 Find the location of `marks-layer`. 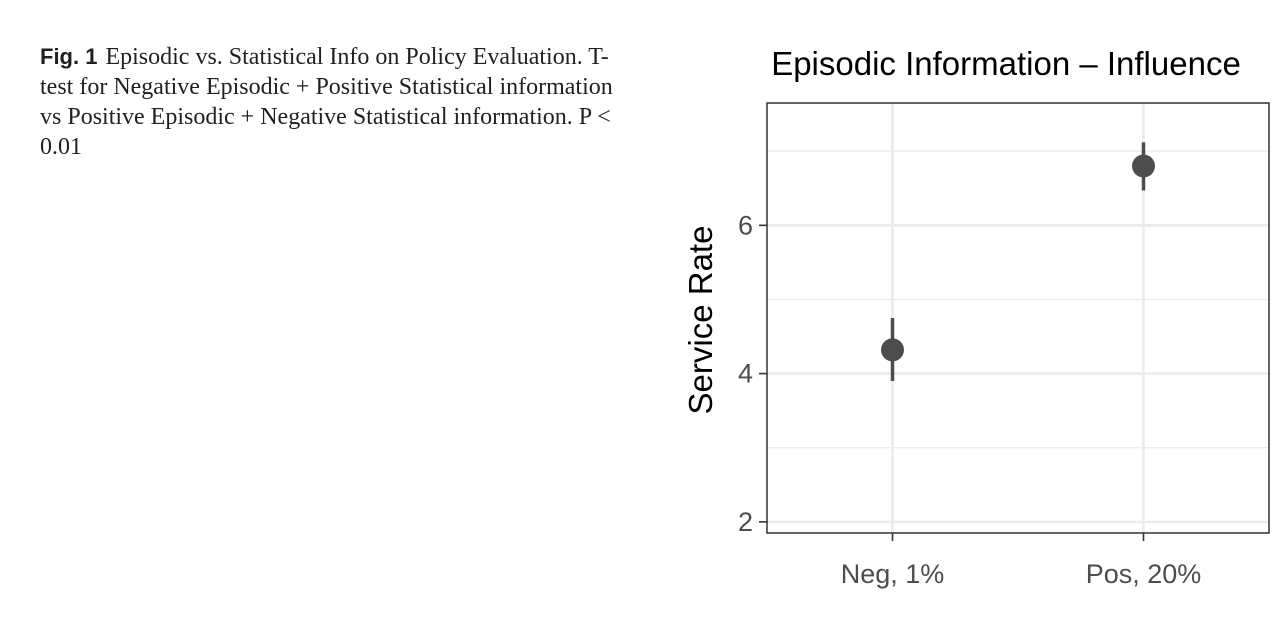

marks-layer is located at coordinates (1018, 262).